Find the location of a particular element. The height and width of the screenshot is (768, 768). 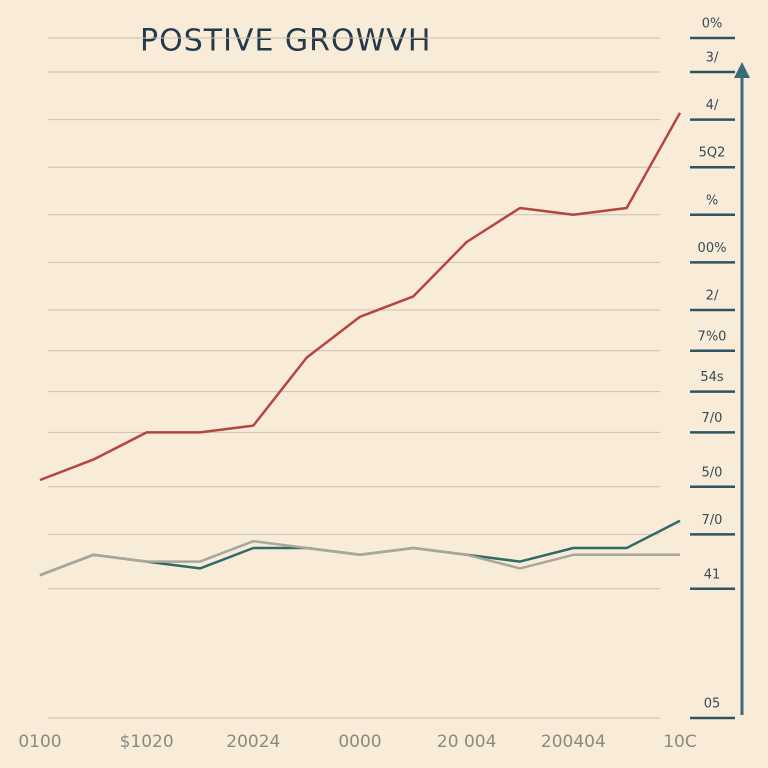

x-tick-label: 0100 is located at coordinates (39, 742).